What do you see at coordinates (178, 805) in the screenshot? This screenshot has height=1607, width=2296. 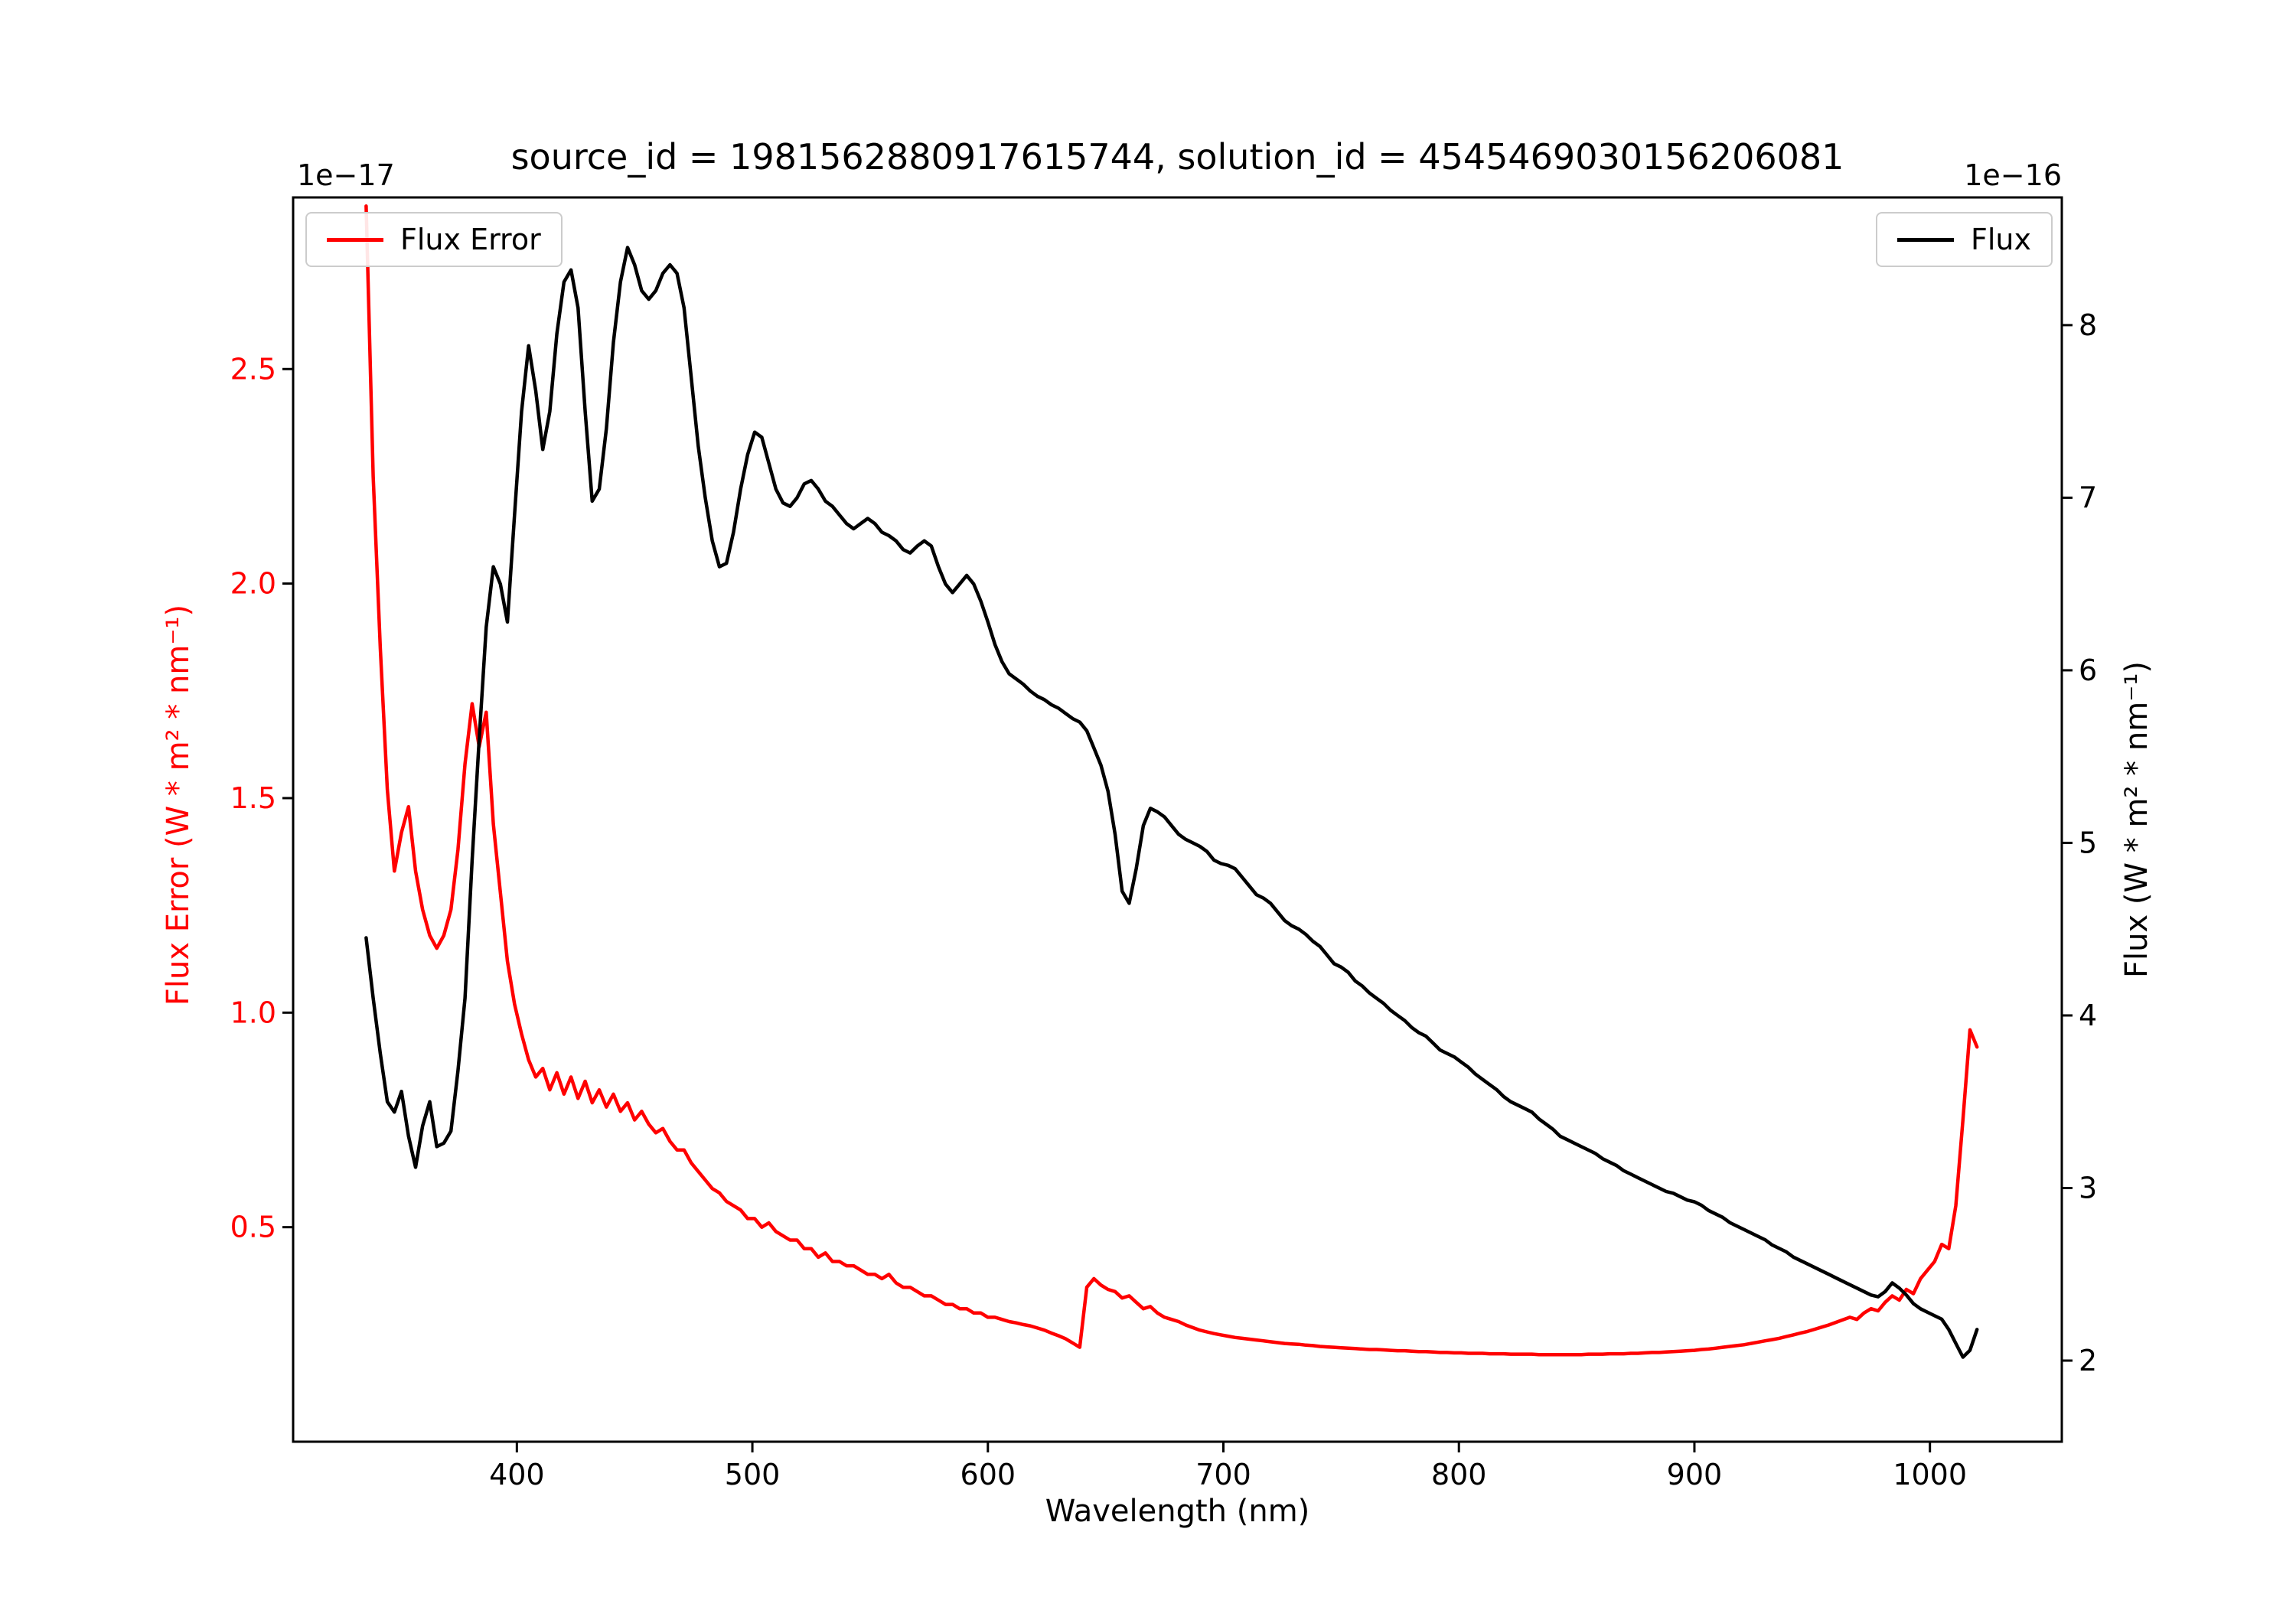 I see `left-y-axis-label: Flux Error (W * m² * nm⁻¹)` at bounding box center [178, 805].